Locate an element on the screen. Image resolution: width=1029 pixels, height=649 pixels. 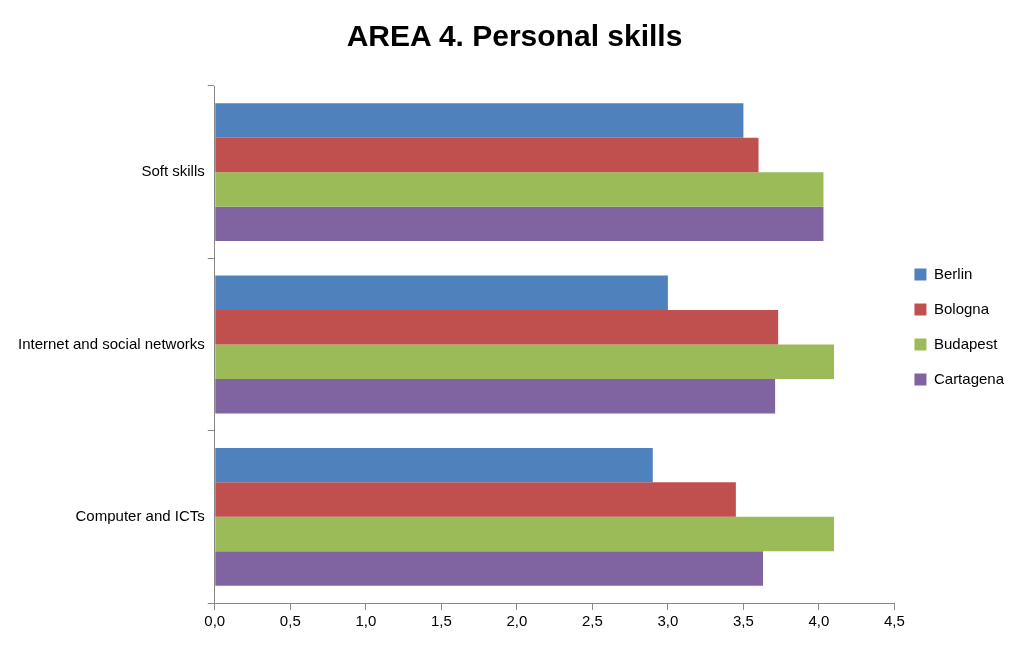
x-tick-label: 1,5 is located at coordinates (441, 621).